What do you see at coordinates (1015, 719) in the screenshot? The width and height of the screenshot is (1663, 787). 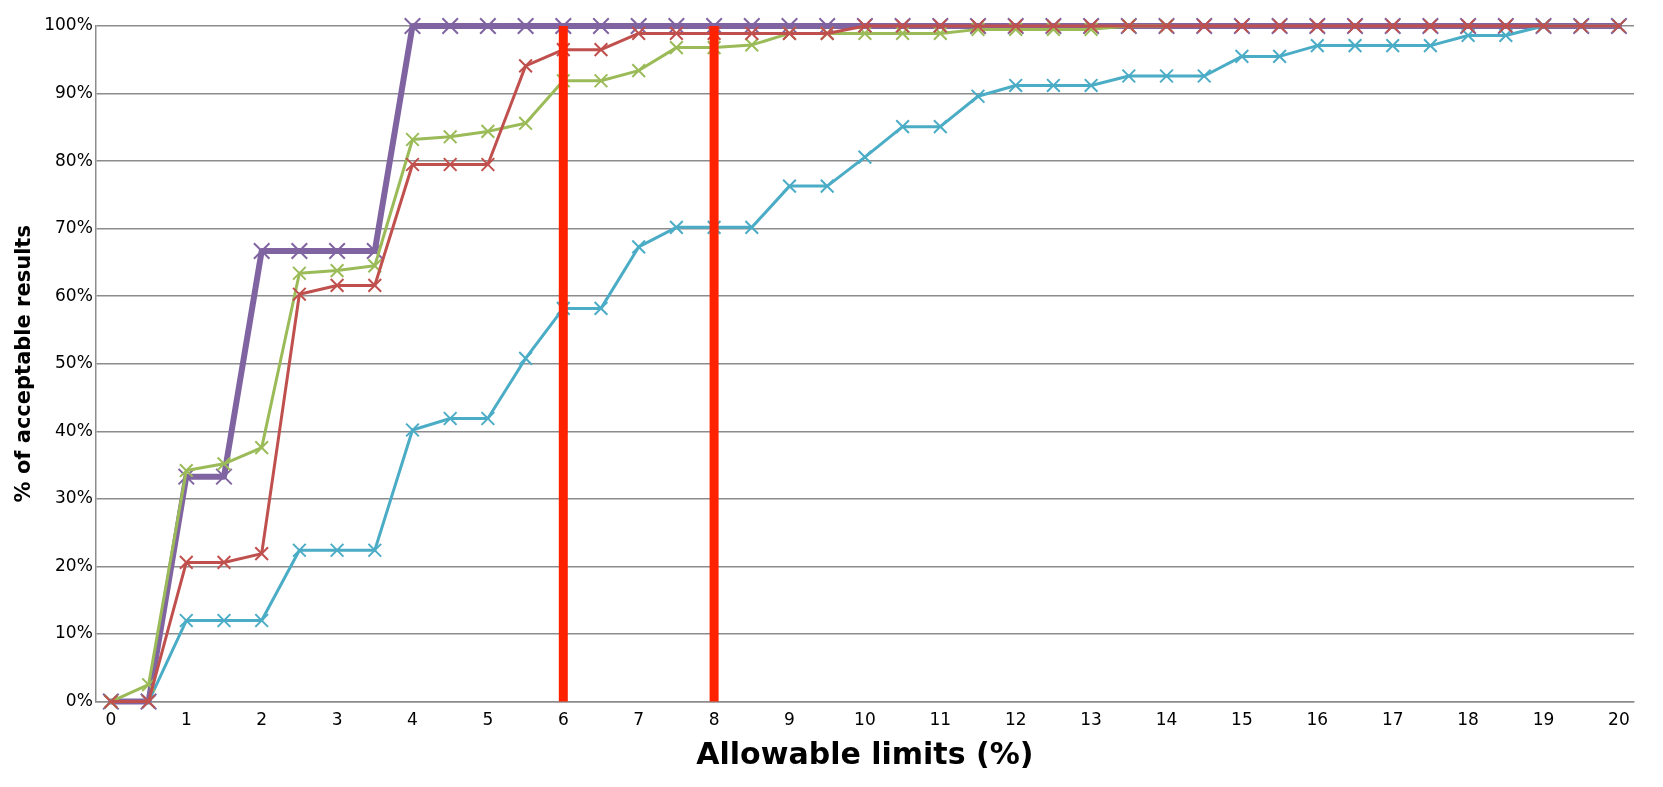 I see `x-tick-label: 12` at bounding box center [1015, 719].